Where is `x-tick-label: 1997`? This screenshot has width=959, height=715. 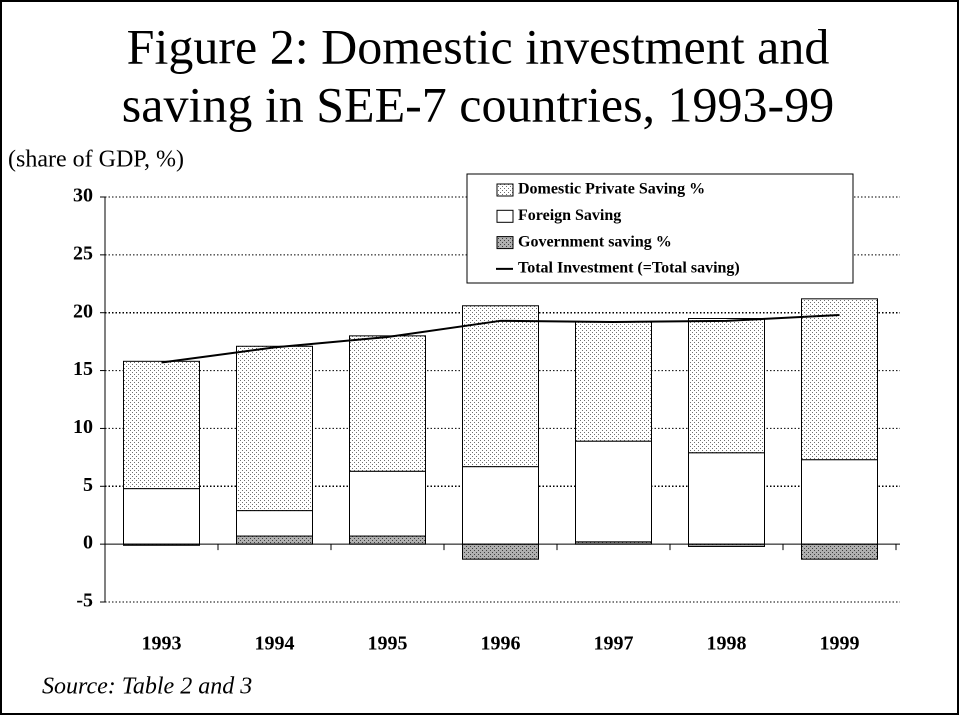
x-tick-label: 1997 is located at coordinates (614, 644).